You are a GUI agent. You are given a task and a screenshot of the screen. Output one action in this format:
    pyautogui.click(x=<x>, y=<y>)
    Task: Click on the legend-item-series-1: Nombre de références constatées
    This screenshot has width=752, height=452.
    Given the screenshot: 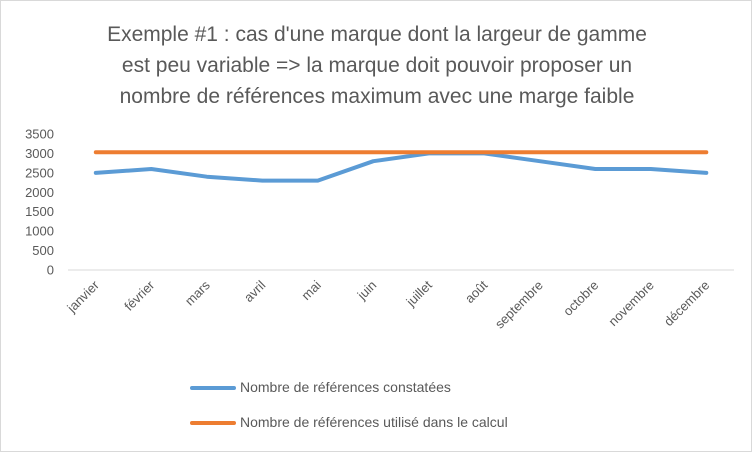 What is the action you would take?
    pyautogui.click(x=320, y=387)
    